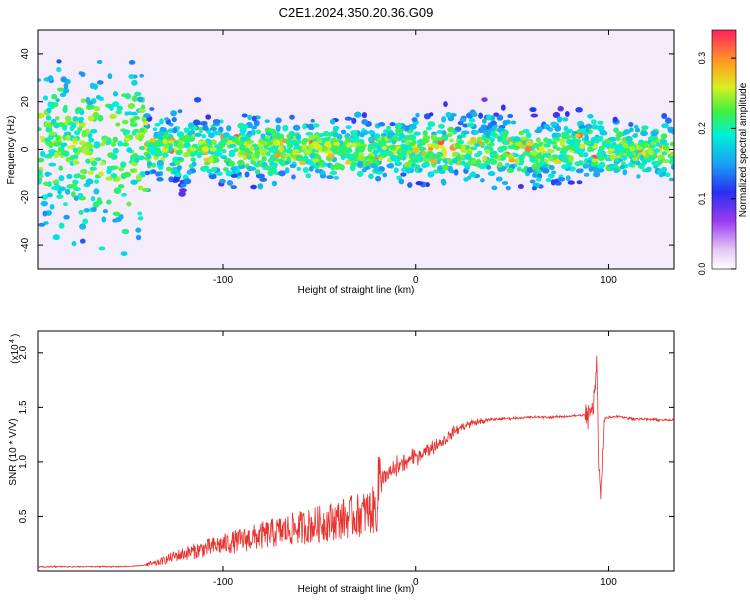  What do you see at coordinates (608, 280) in the screenshot?
I see `spectrogram-xtick-label: 100` at bounding box center [608, 280].